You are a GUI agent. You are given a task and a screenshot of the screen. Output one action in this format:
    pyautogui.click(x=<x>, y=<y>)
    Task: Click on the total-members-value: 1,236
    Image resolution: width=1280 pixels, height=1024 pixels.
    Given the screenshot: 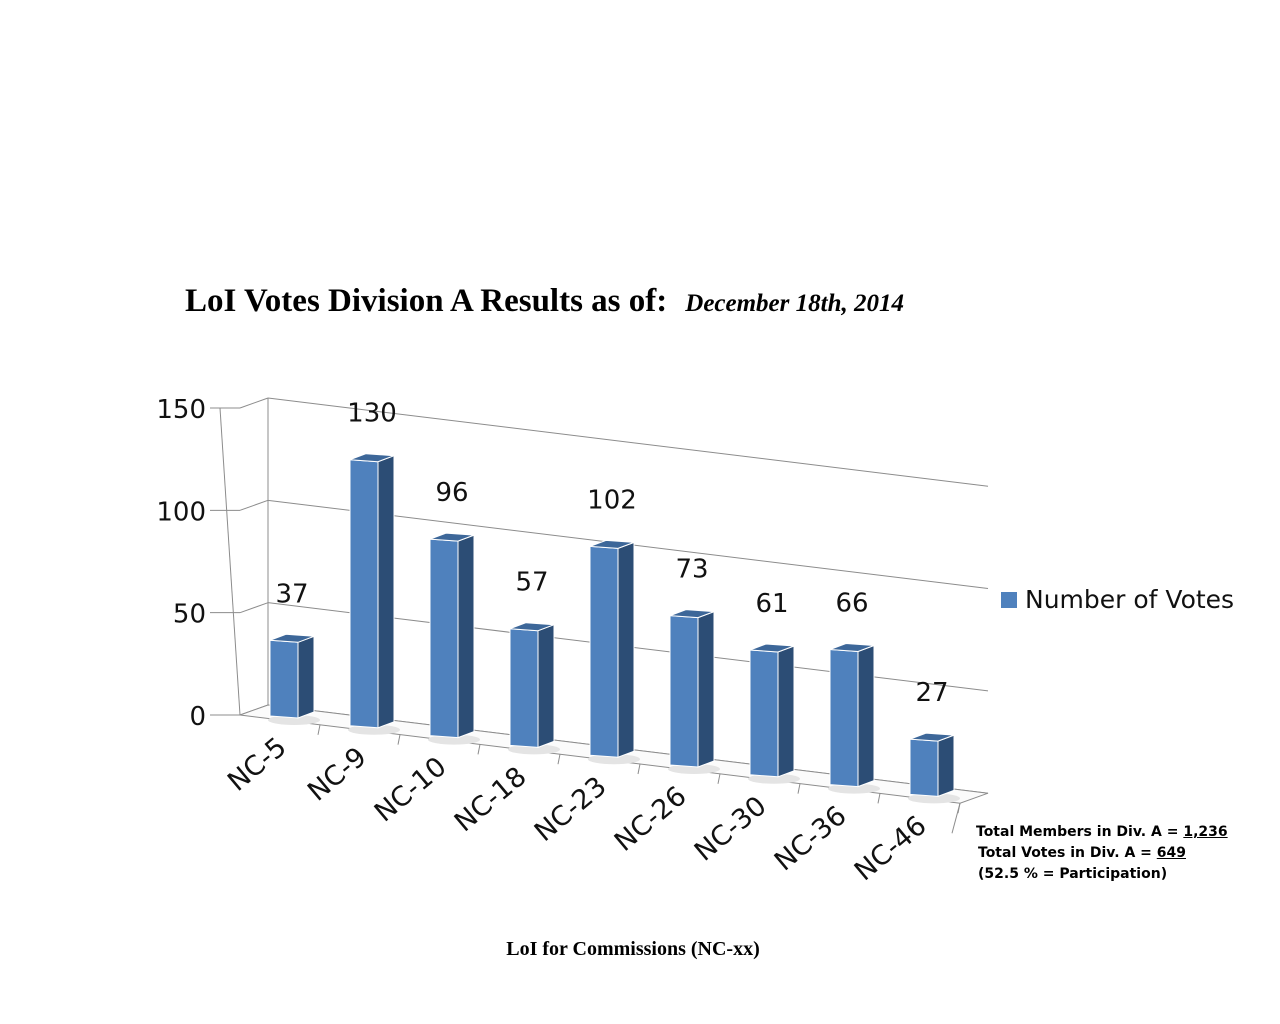 What is the action you would take?
    pyautogui.click(x=1205, y=832)
    